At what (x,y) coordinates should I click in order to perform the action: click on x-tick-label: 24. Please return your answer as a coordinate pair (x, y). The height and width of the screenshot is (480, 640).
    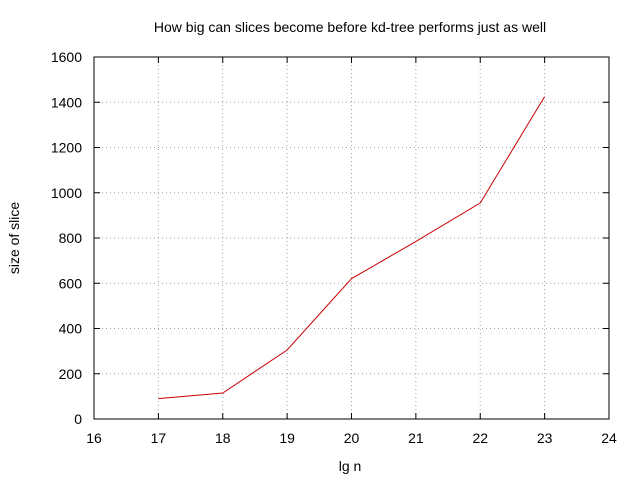
    Looking at the image, I should click on (609, 438).